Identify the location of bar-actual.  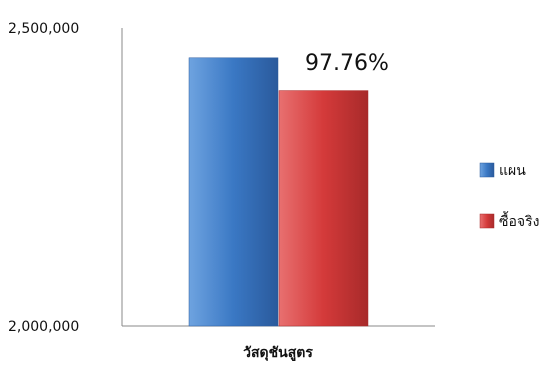
(323, 208).